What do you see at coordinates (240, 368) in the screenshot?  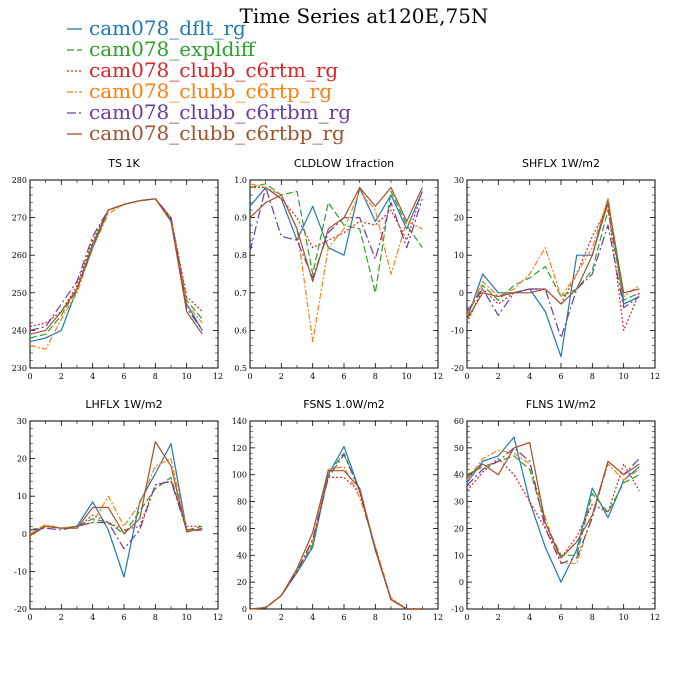 I see `y-tick-label: 0.5` at bounding box center [240, 368].